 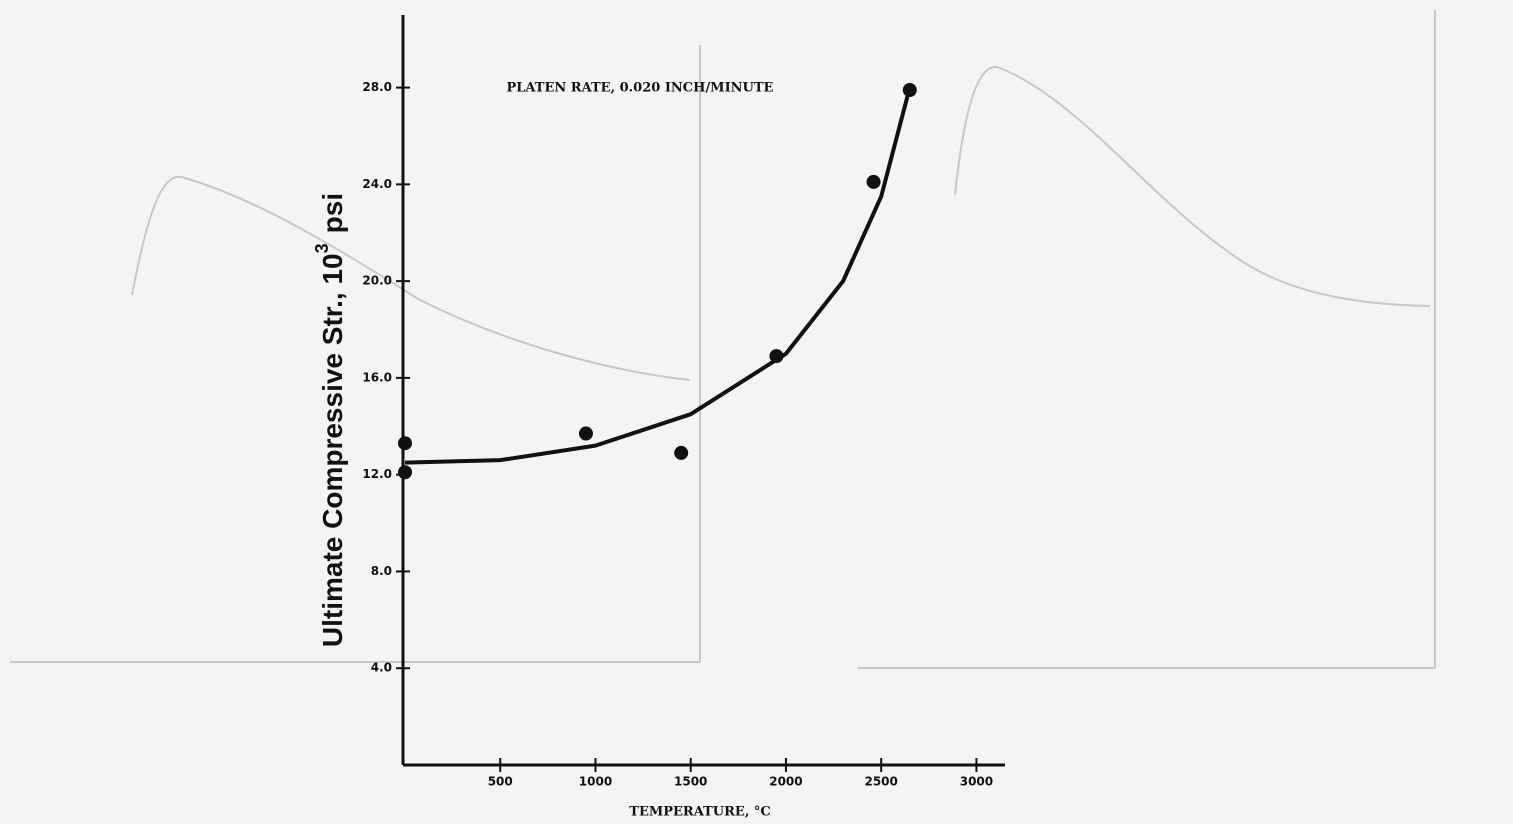 I want to click on y-tick-label: 28.0, so click(x=377, y=87).